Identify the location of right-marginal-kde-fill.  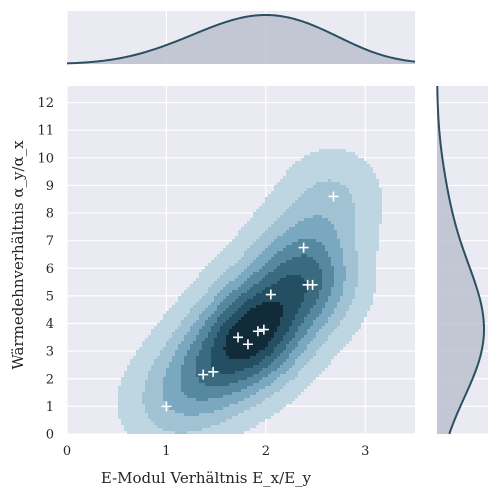
(460, 260).